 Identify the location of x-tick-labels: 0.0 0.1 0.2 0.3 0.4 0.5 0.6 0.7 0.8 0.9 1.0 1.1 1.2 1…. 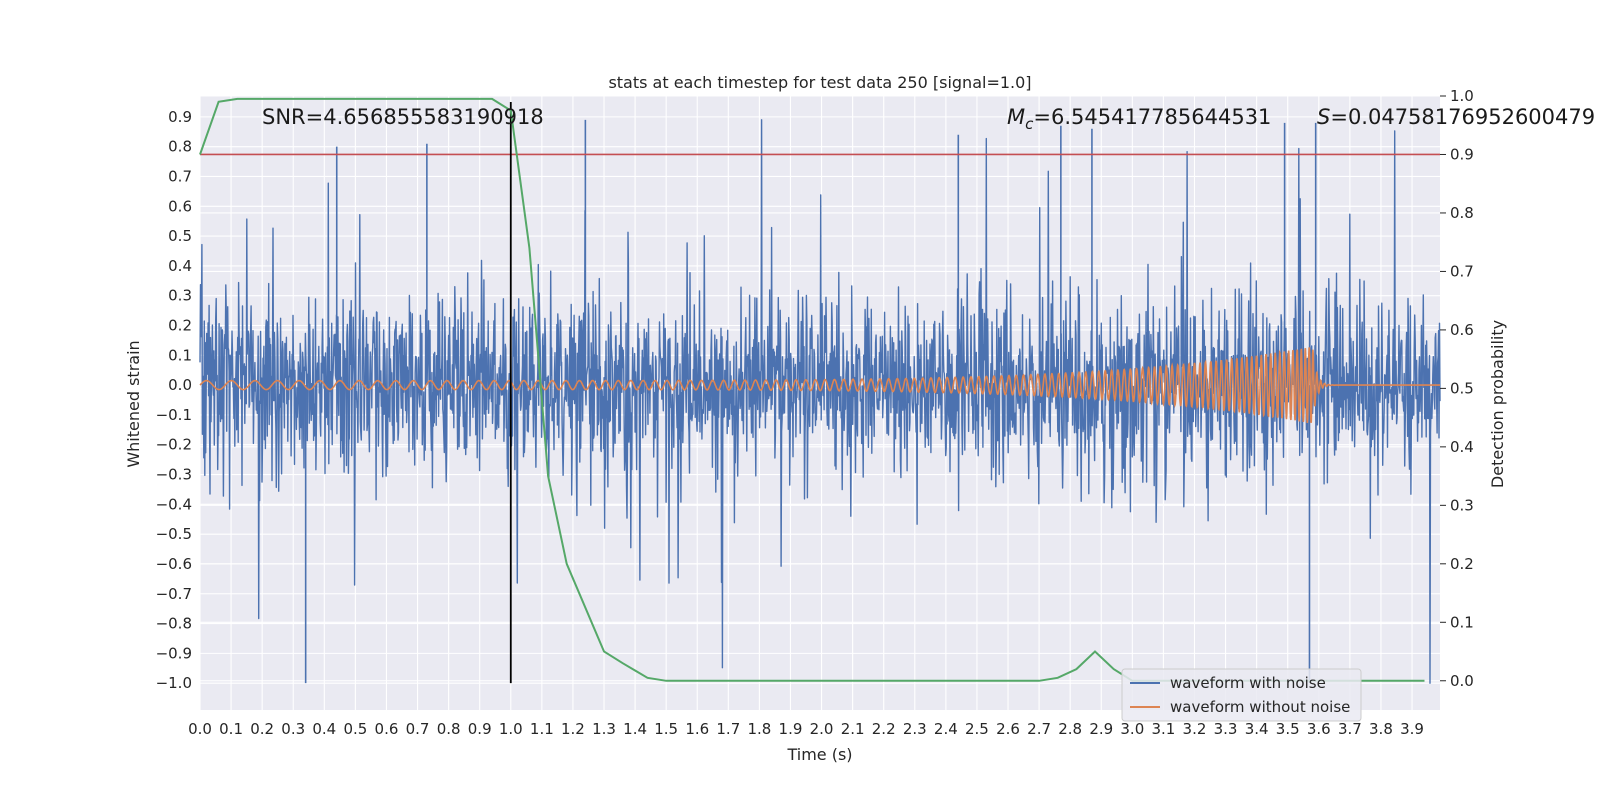
(806, 729).